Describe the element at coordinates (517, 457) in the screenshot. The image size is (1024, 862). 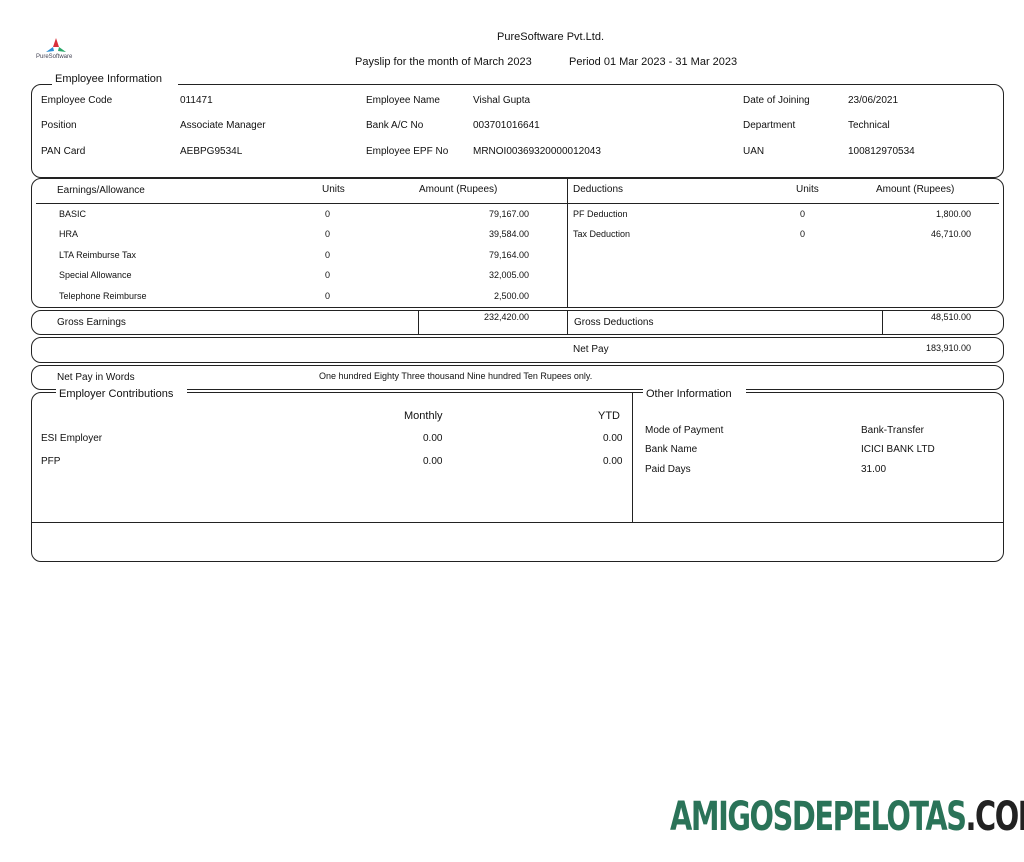
I see `contributions-section` at that location.